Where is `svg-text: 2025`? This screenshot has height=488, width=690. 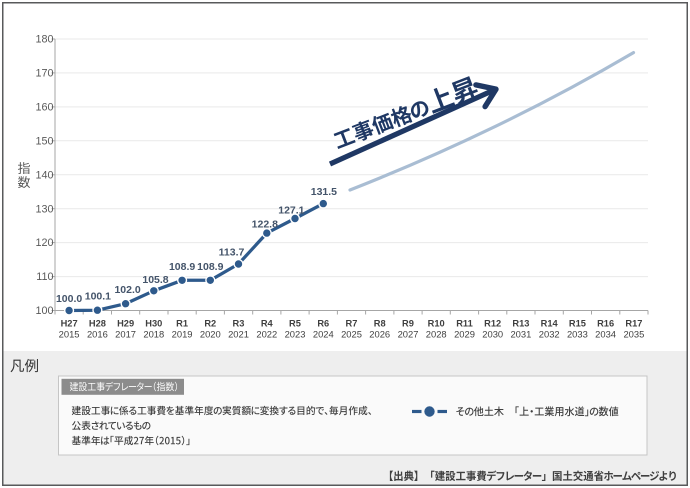
svg-text: 2025 is located at coordinates (351, 333).